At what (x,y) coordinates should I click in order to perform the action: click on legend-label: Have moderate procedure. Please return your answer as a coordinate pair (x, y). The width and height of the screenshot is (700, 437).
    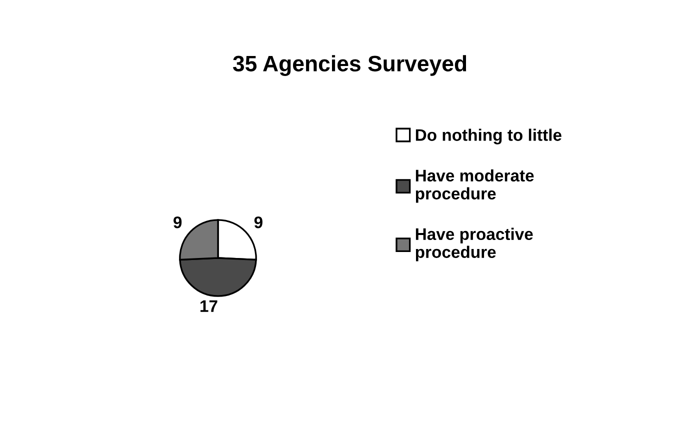
    Looking at the image, I should click on (475, 186).